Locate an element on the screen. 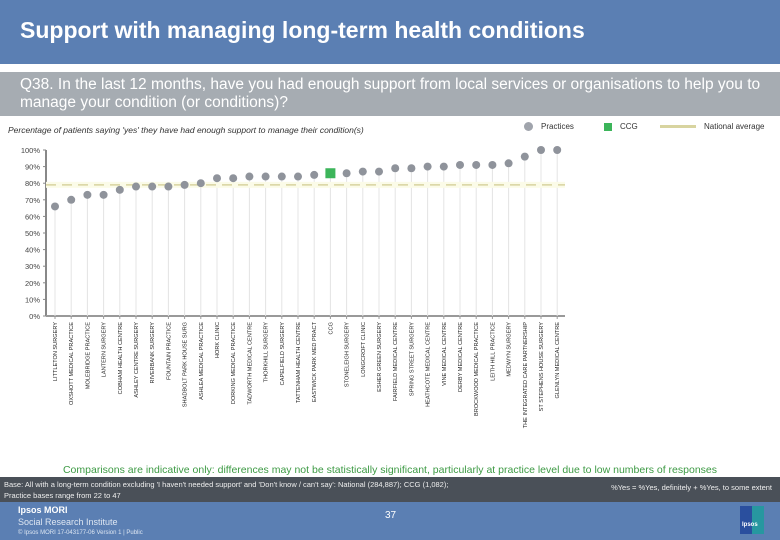 This screenshot has width=780, height=540. ccg-point is located at coordinates (330, 173).